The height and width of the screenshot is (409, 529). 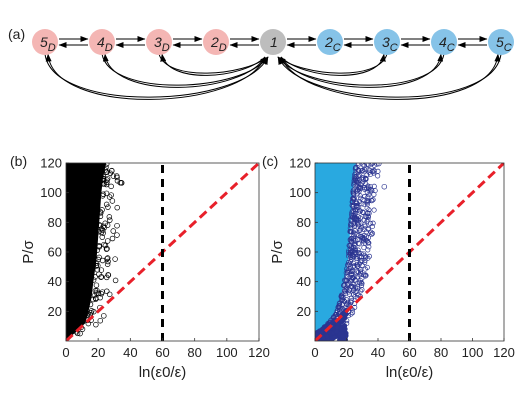 What do you see at coordinates (304, 311) in the screenshot?
I see `y-tick-label: 20` at bounding box center [304, 311].